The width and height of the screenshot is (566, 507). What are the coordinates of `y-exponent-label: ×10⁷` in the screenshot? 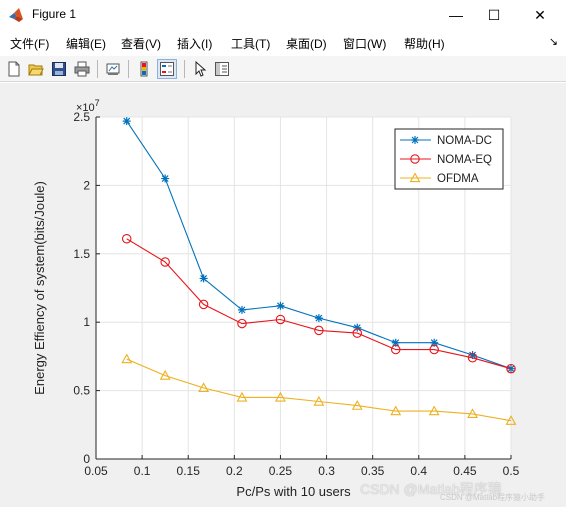 It's located at (88, 106).